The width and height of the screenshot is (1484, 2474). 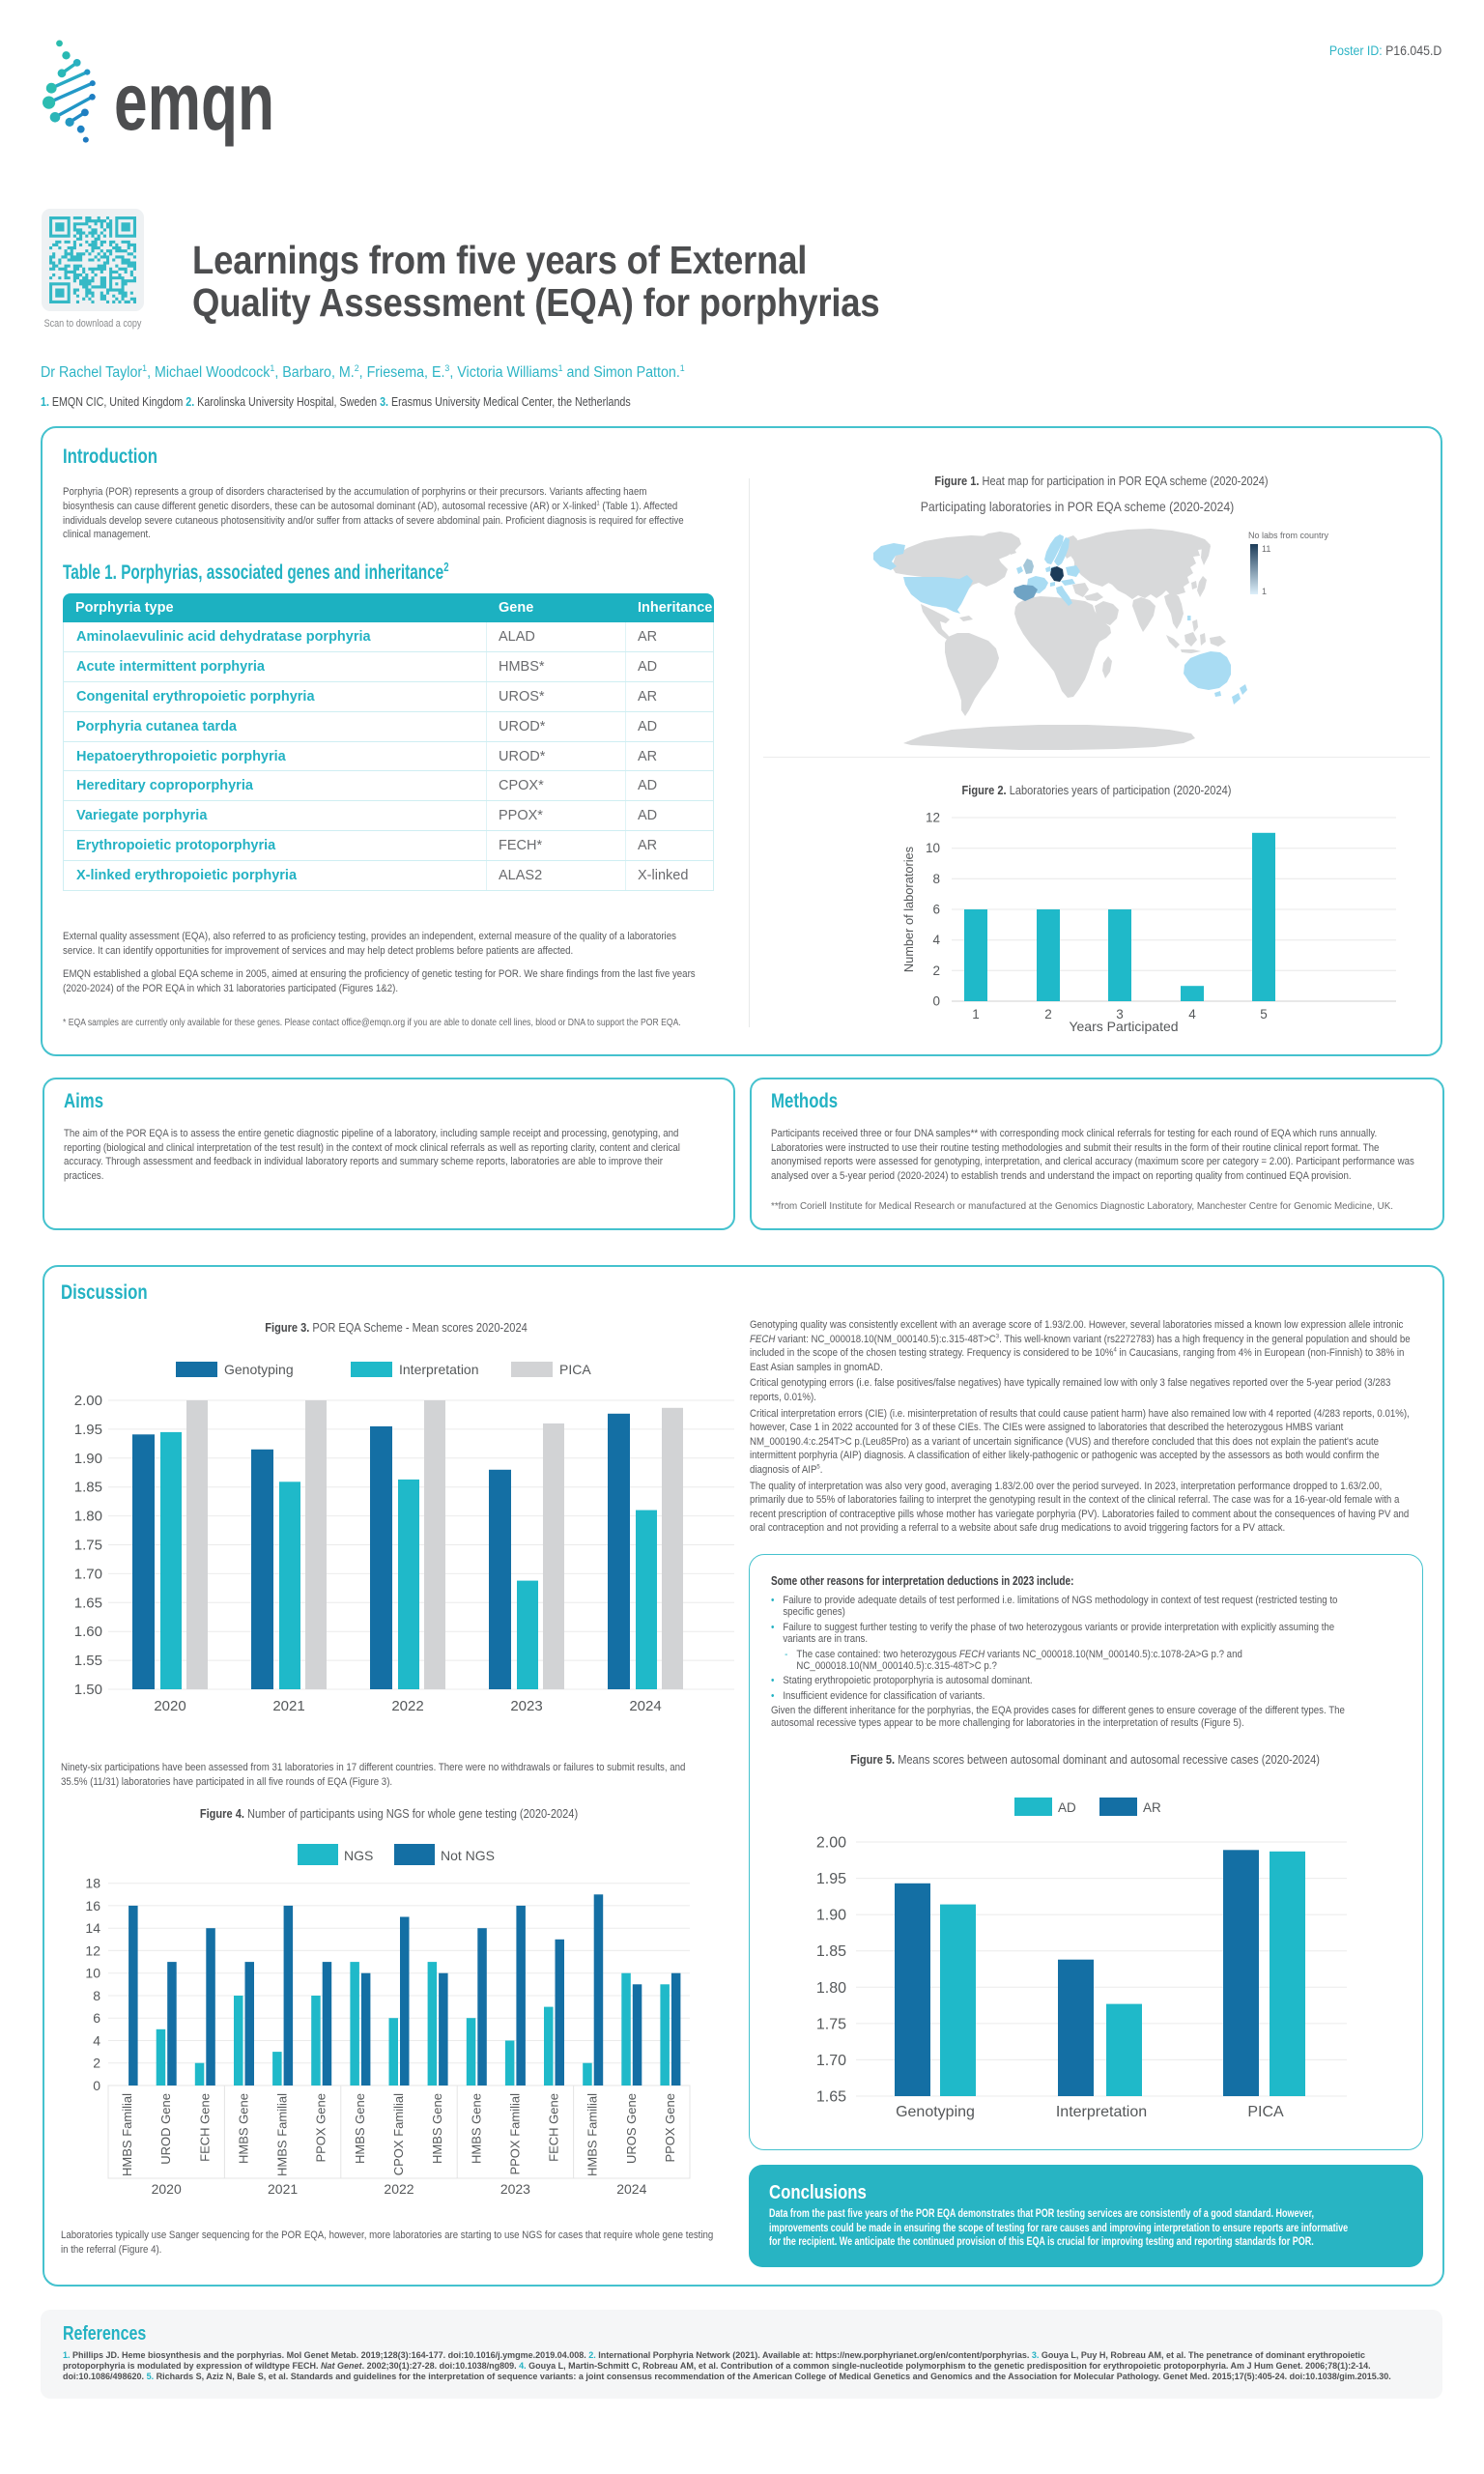 What do you see at coordinates (194, 102) in the screenshot?
I see `svg-text: emqn` at bounding box center [194, 102].